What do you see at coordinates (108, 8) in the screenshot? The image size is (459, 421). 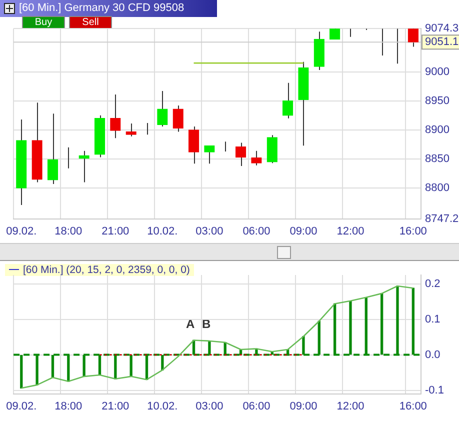 I see `chart-title: [60 Min.] Germany 30 CFD 99508` at bounding box center [108, 8].